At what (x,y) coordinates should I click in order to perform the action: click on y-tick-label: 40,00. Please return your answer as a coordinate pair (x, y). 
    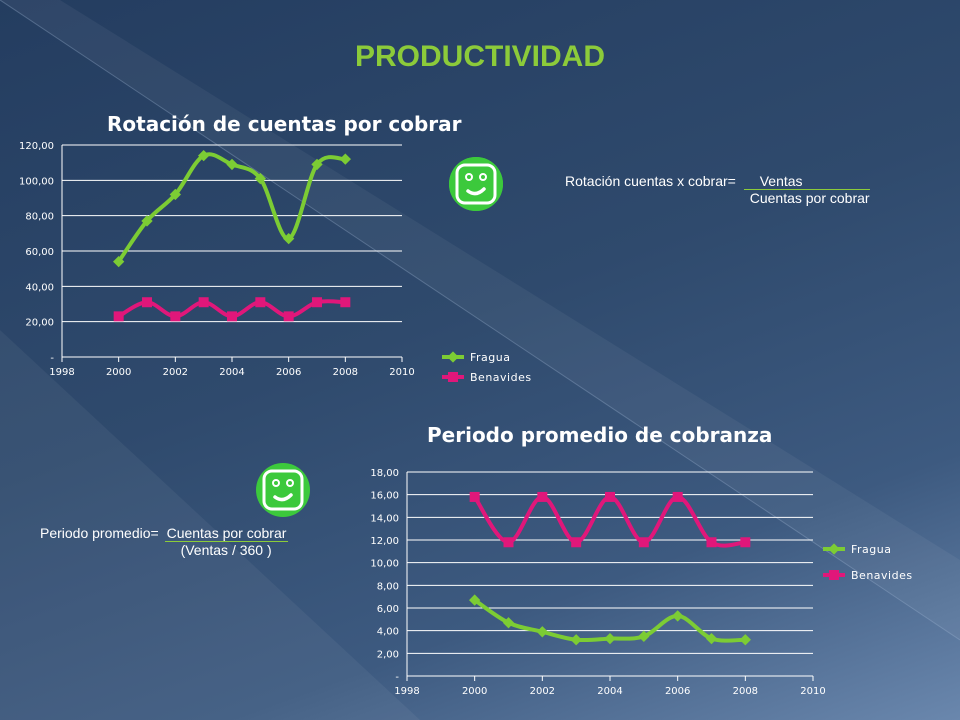
    Looking at the image, I should click on (39, 287).